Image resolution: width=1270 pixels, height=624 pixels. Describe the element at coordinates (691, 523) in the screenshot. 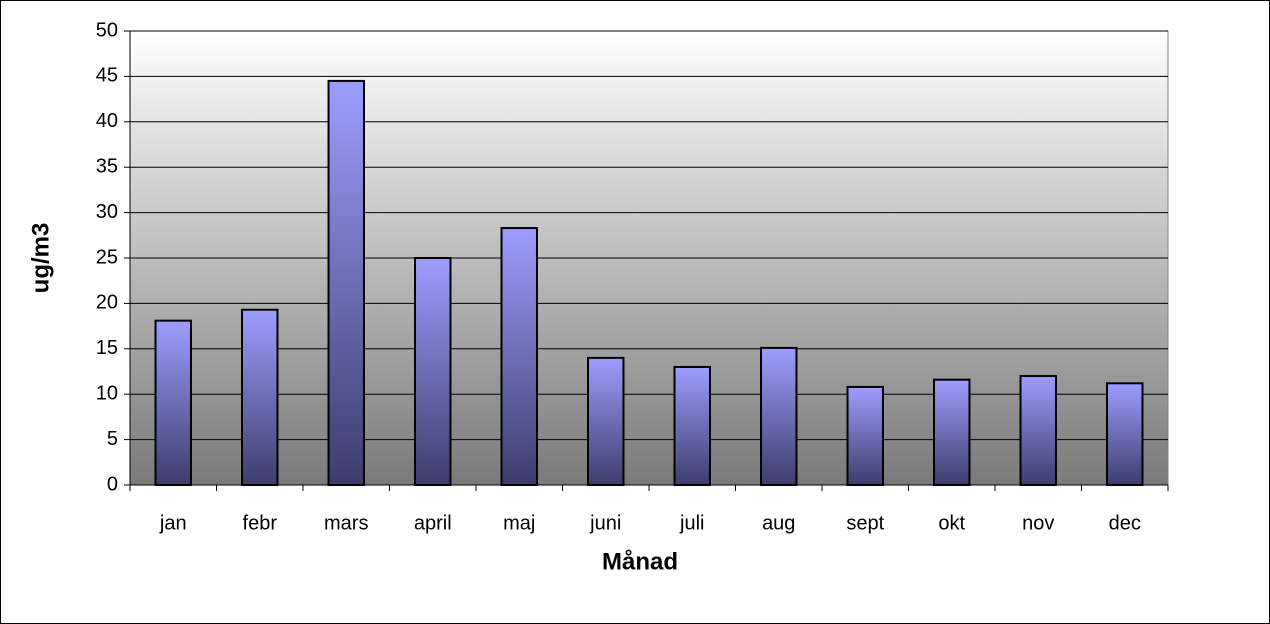

I see `x-tick-label: juli` at that location.